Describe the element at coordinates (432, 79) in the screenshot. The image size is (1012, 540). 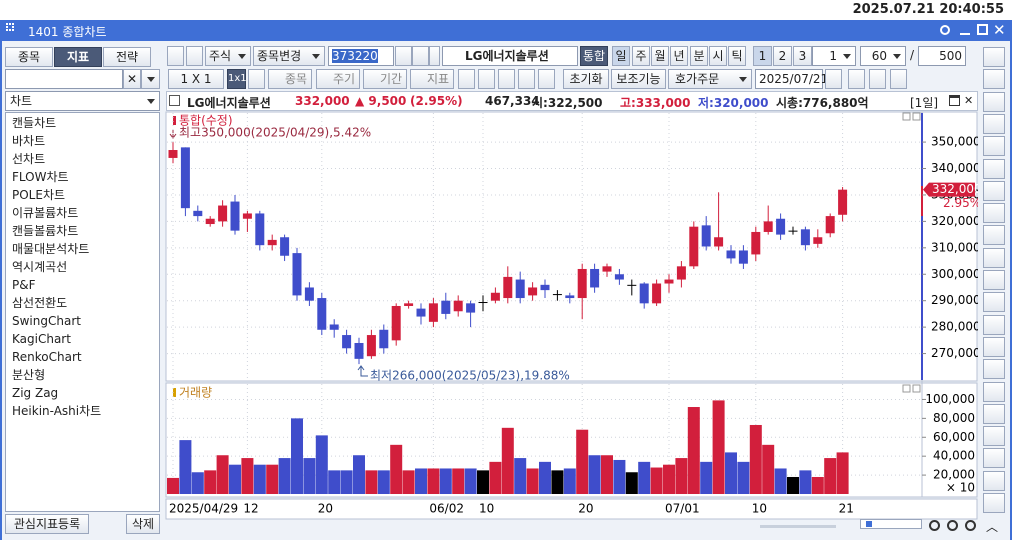
I see `filter-button: 지표` at that location.